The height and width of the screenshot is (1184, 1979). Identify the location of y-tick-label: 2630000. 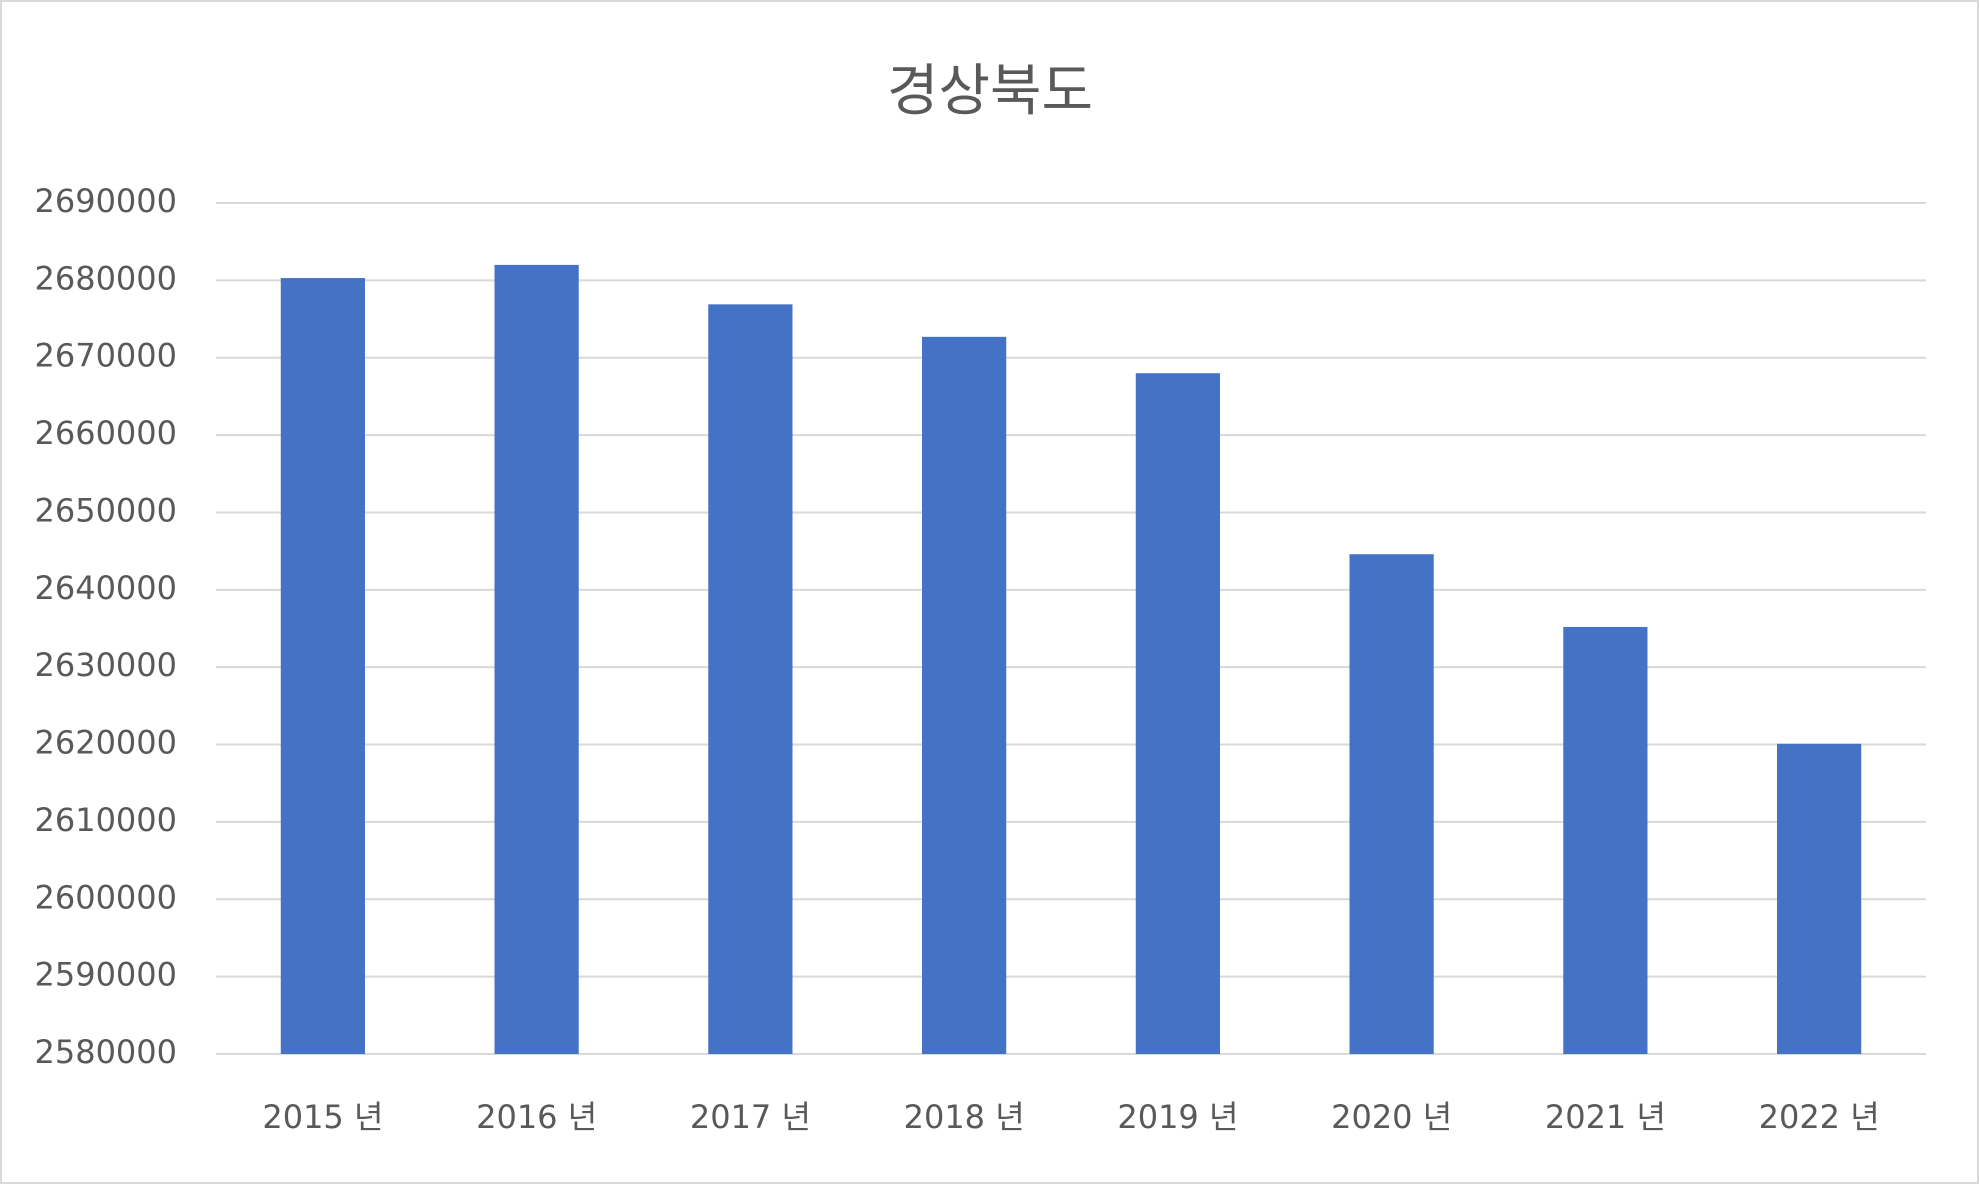
(105, 665).